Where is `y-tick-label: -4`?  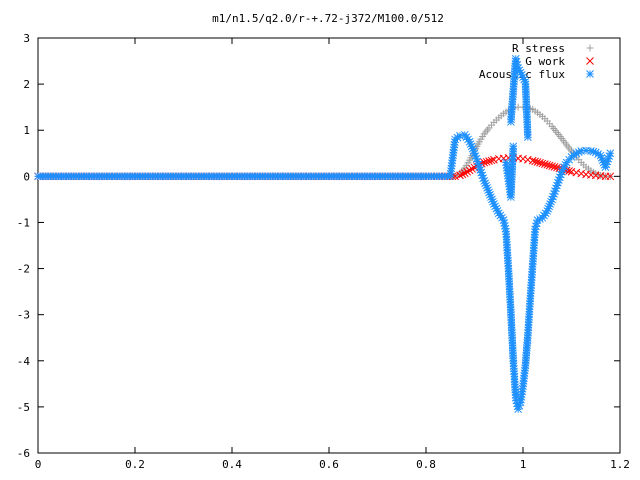
y-tick-label: -4 is located at coordinates (24, 361).